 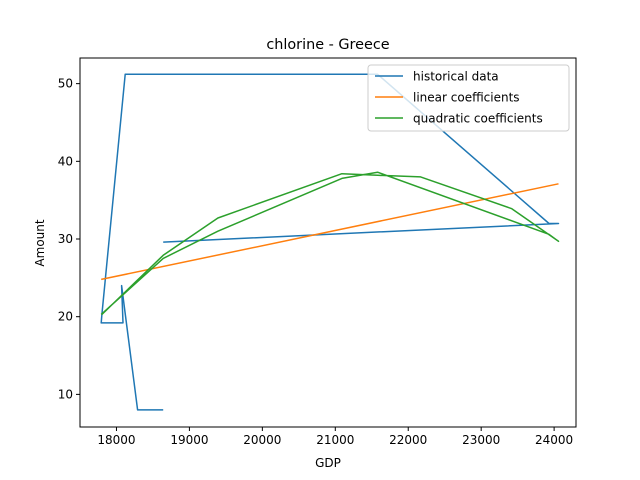 What do you see at coordinates (65, 317) in the screenshot?
I see `y-tick-label: 20` at bounding box center [65, 317].